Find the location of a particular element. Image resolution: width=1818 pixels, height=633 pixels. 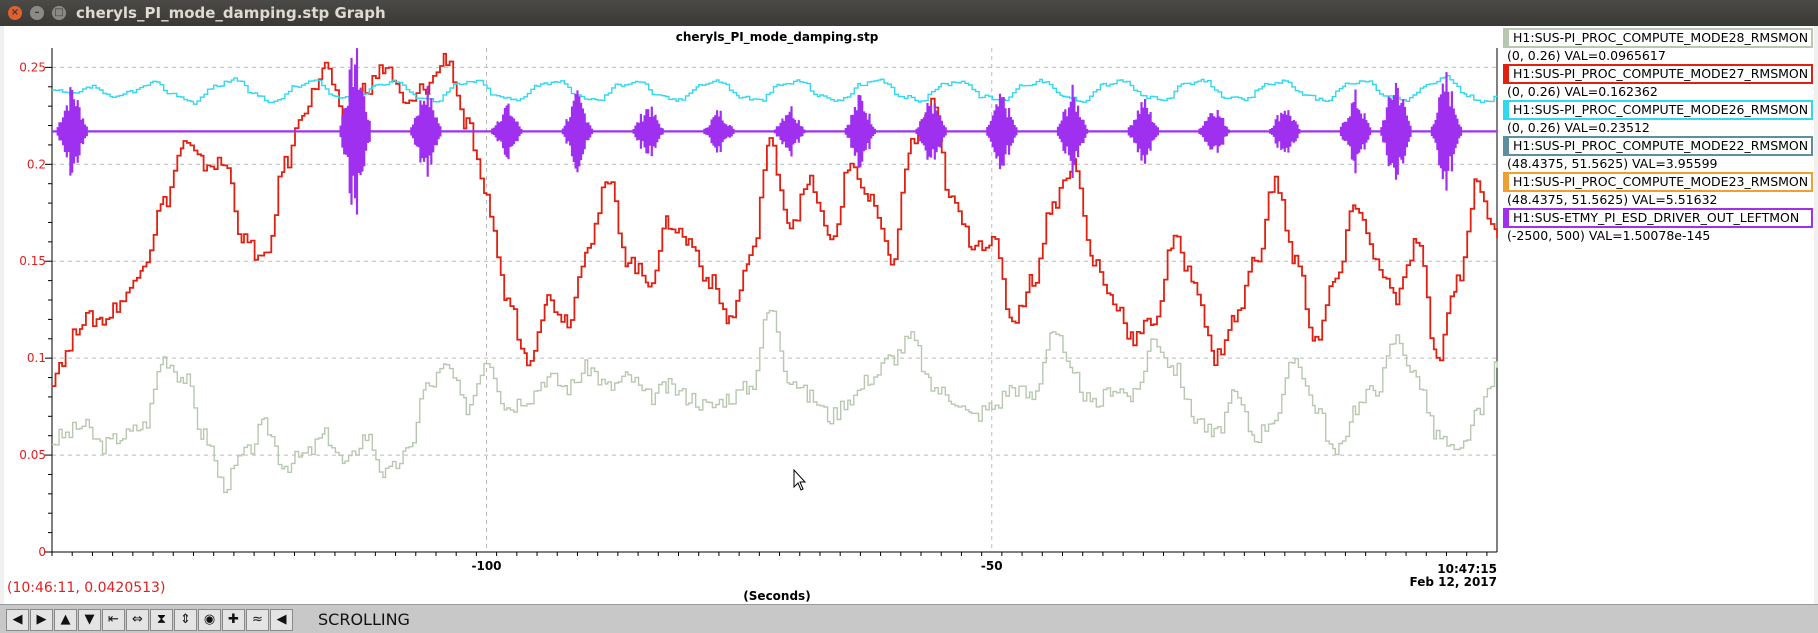

chart-title: cheryls_PI_mode_damping.stp is located at coordinates (777, 37).